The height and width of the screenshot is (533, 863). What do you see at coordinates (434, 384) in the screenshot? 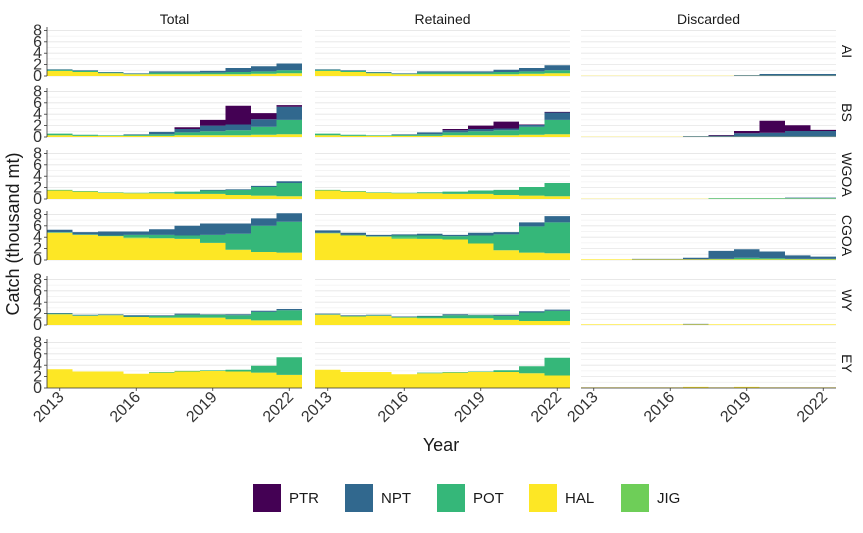
I see `panel-retained-ey: 2013 2016 2019 2022` at bounding box center [434, 384].